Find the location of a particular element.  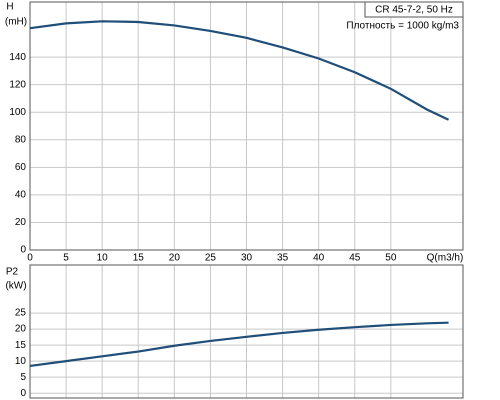

x-tick-label: 40 is located at coordinates (319, 258).